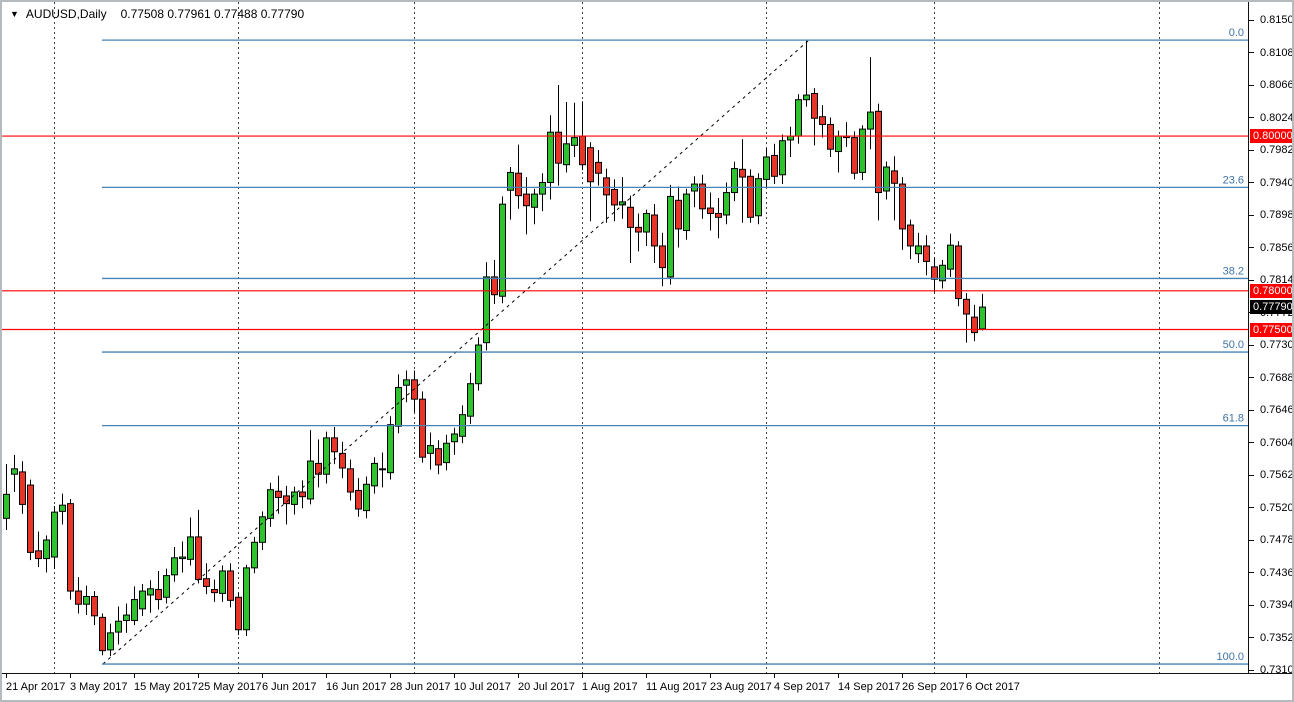 This screenshot has height=702, width=1294. What do you see at coordinates (802, 687) in the screenshot?
I see `date-axis-label: 4 Sep 2017` at bounding box center [802, 687].